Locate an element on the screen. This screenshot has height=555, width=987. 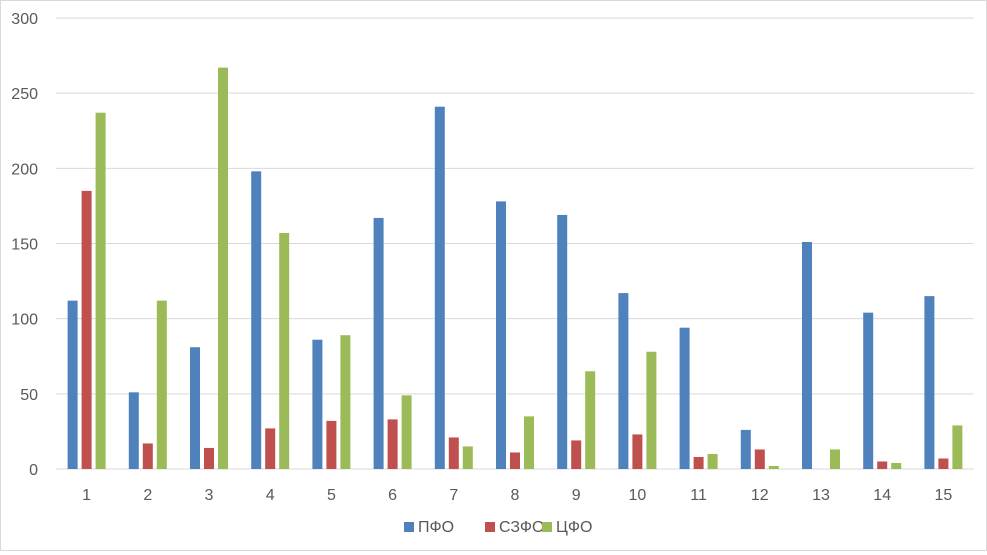
y-tick-label: 100 is located at coordinates (24, 320).